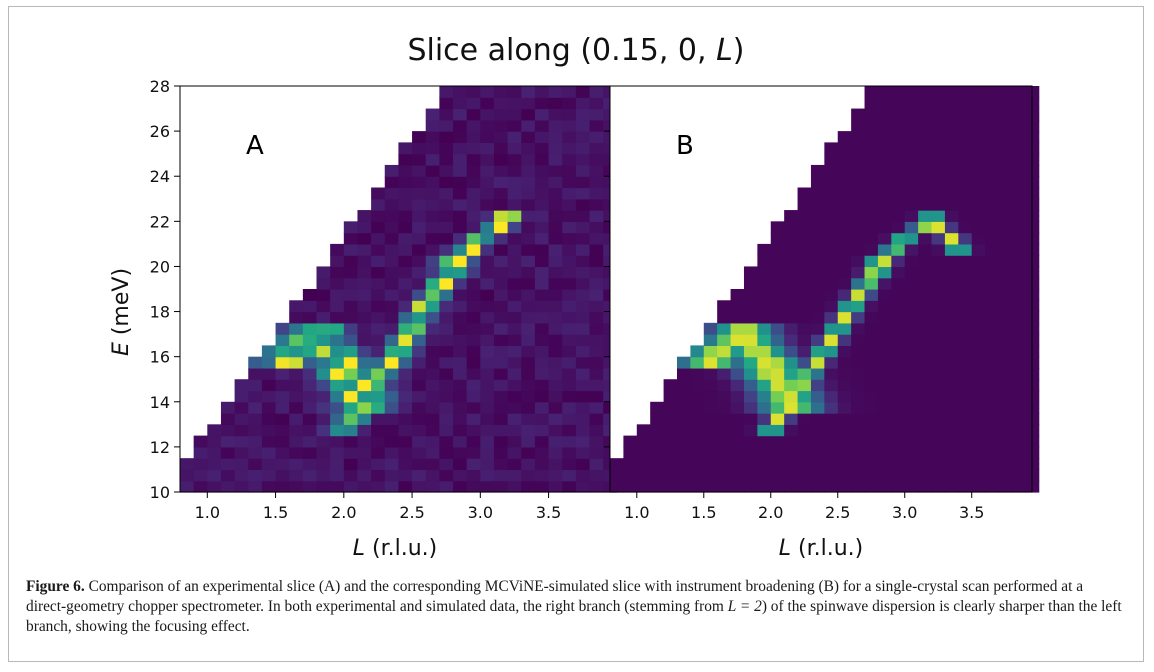 The height and width of the screenshot is (672, 1154). What do you see at coordinates (160, 447) in the screenshot?
I see `y-tick-label: 12` at bounding box center [160, 447].